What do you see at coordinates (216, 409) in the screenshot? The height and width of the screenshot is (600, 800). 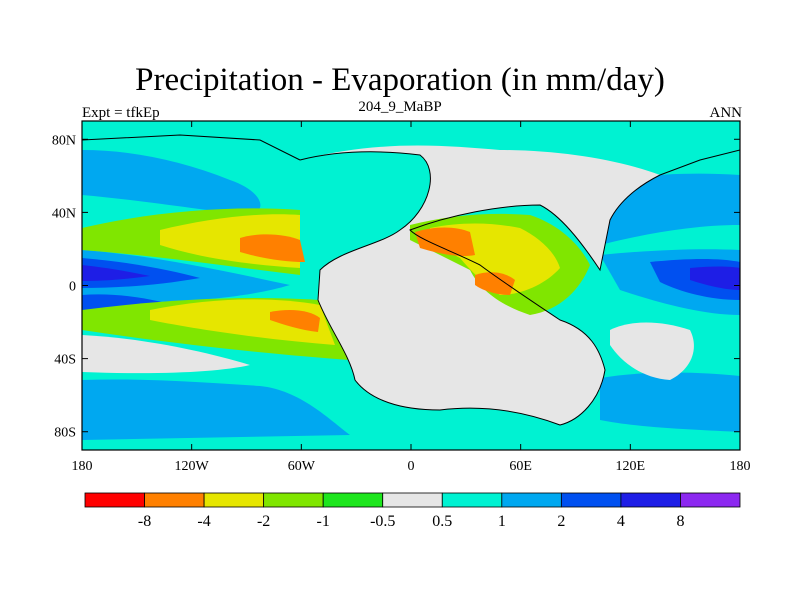 I see `southern-blue-band-west` at bounding box center [216, 409].